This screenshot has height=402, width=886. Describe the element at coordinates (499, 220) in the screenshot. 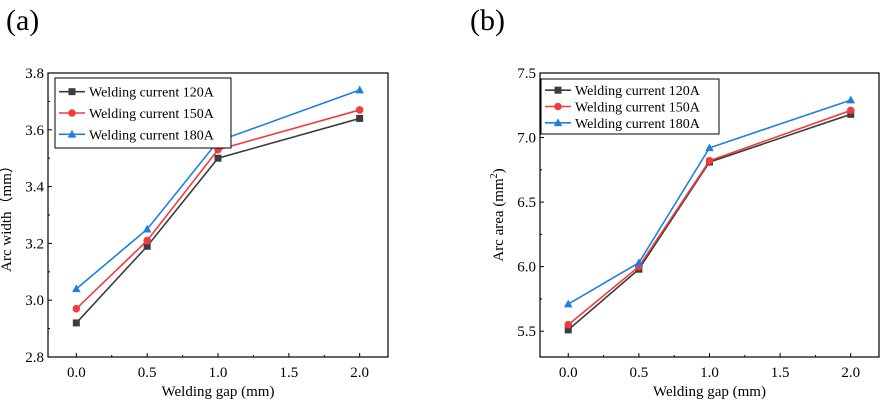

I see `y-axis-label-main: Arc area (mm` at that location.